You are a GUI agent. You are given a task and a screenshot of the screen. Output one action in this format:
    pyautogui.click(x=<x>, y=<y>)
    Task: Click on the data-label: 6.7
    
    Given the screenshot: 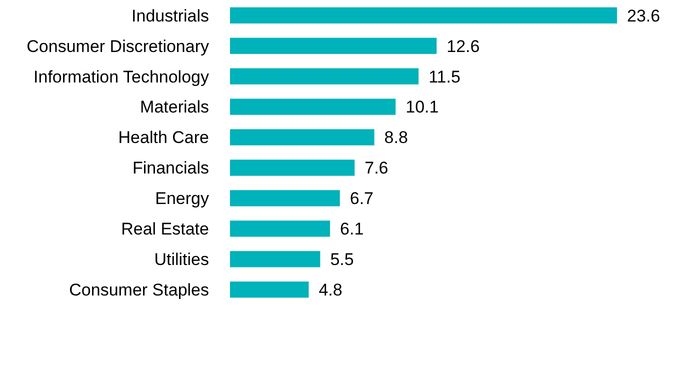 What is the action you would take?
    pyautogui.click(x=362, y=198)
    